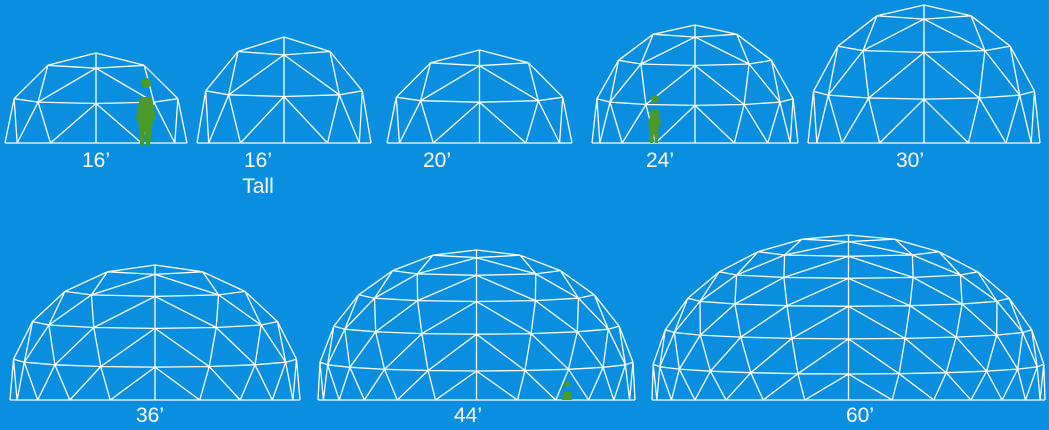 The width and height of the screenshot is (1049, 430). What do you see at coordinates (258, 186) in the screenshot?
I see `dome-note: Tall` at bounding box center [258, 186].